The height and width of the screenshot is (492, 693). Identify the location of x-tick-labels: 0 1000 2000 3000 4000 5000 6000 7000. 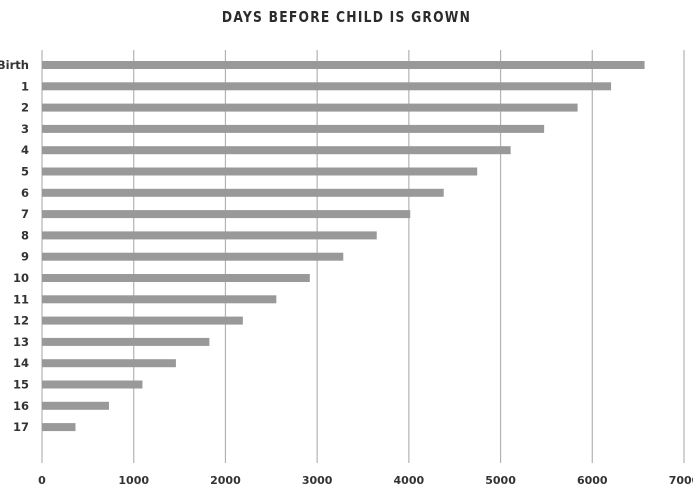
(365, 480).